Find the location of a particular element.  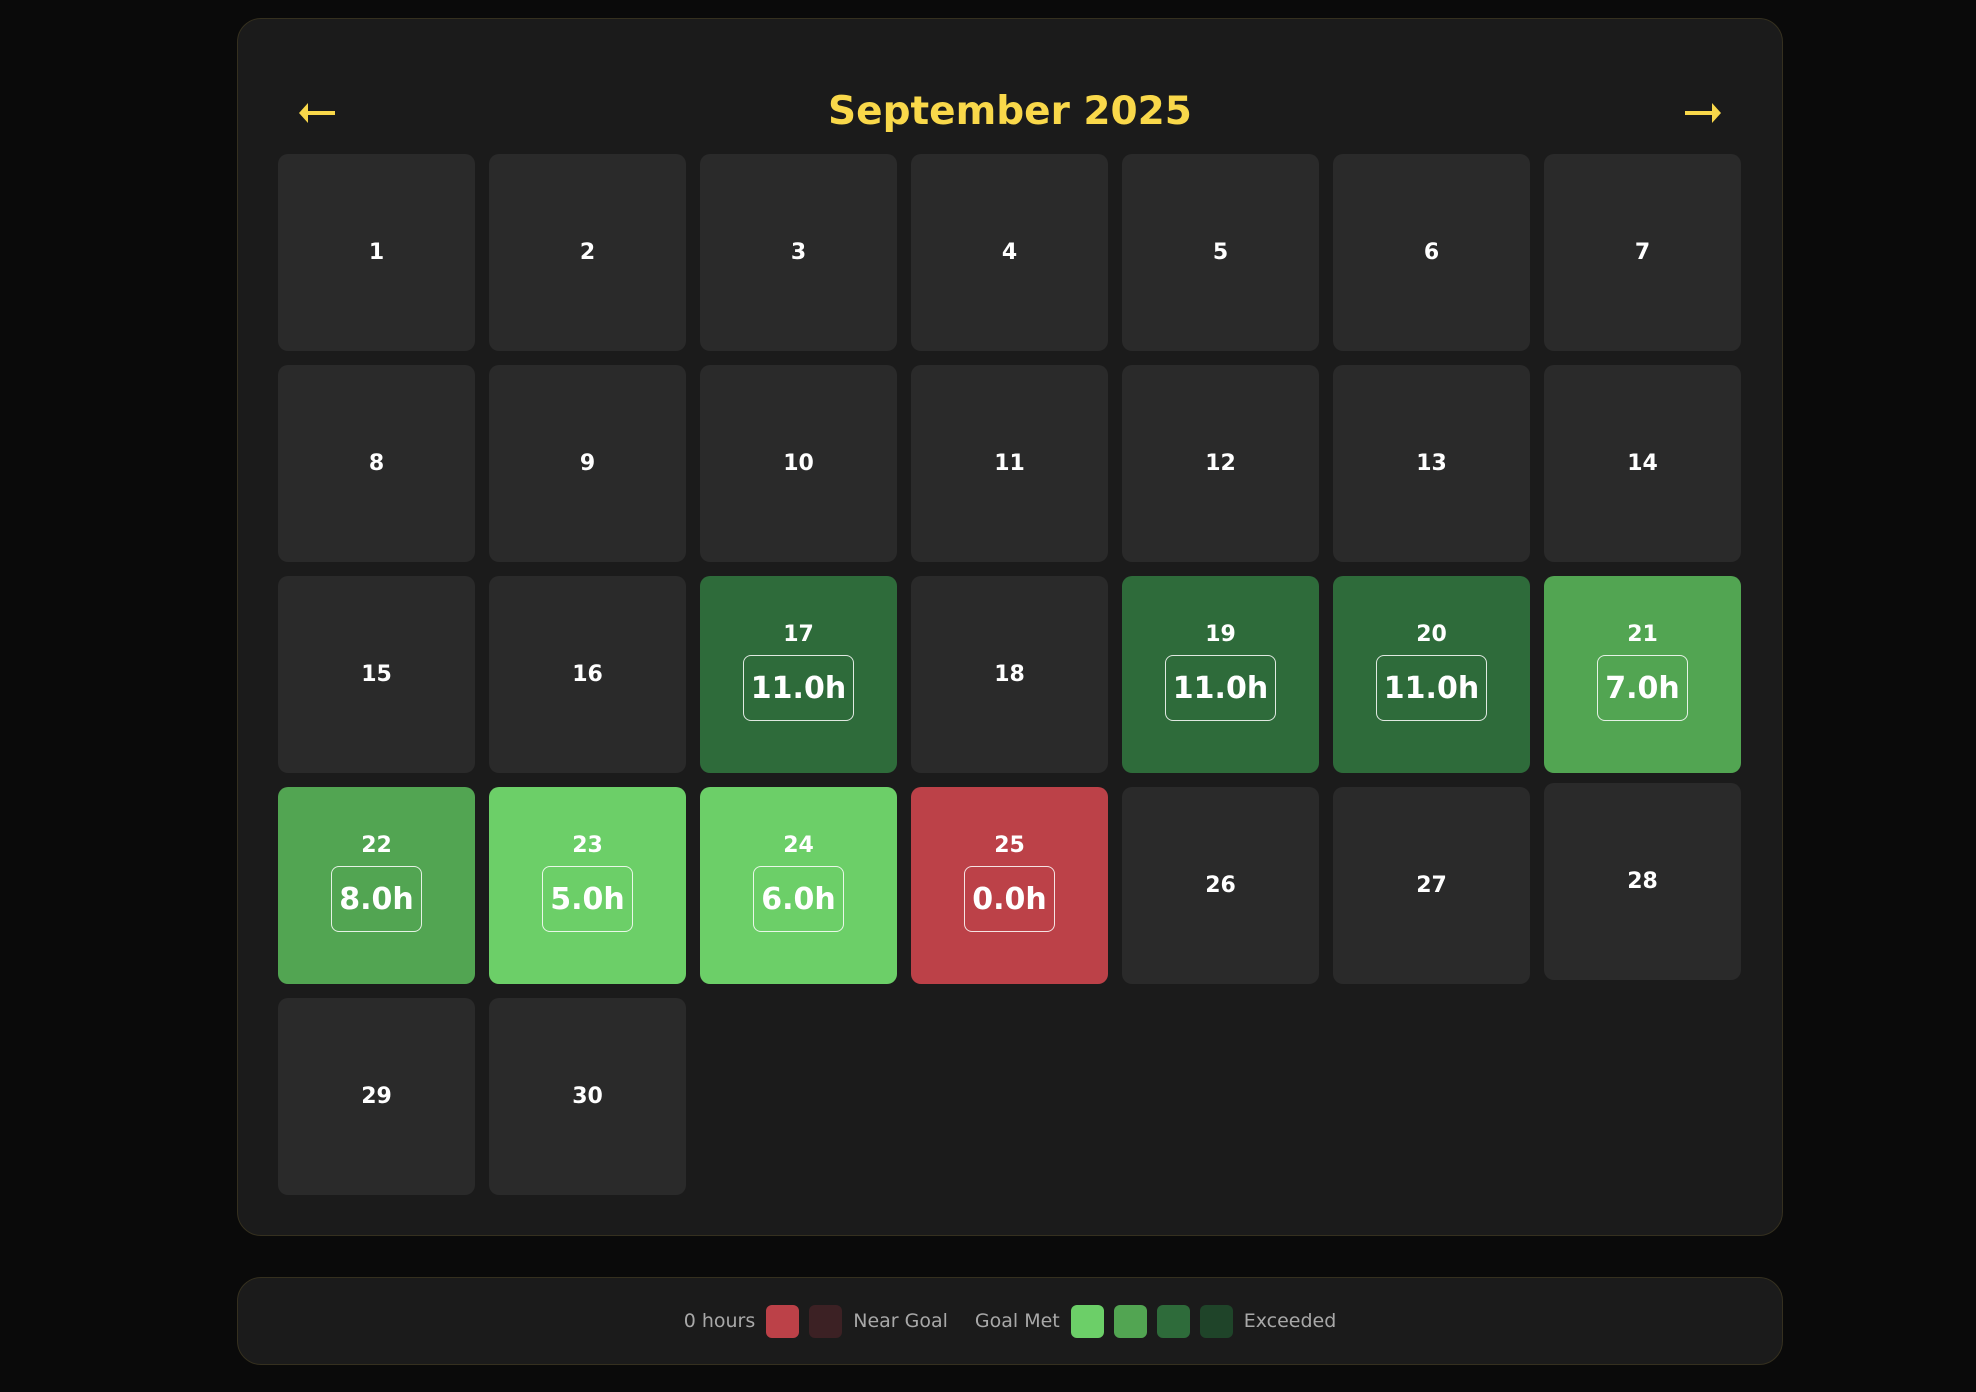

day-cell-11: 11 is located at coordinates (1009, 463).